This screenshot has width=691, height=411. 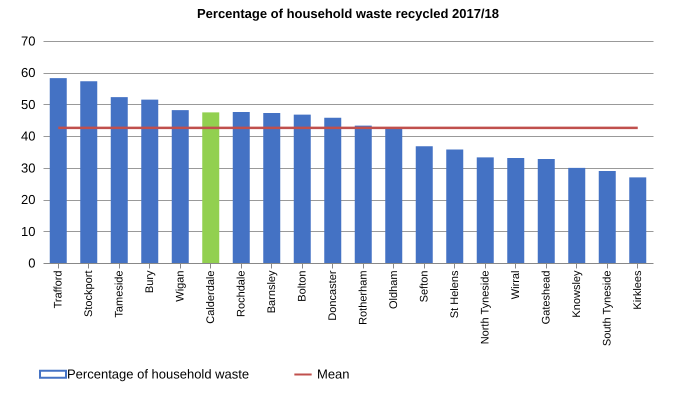 What do you see at coordinates (302, 286) in the screenshot?
I see `x-tick-label: Bolton` at bounding box center [302, 286].